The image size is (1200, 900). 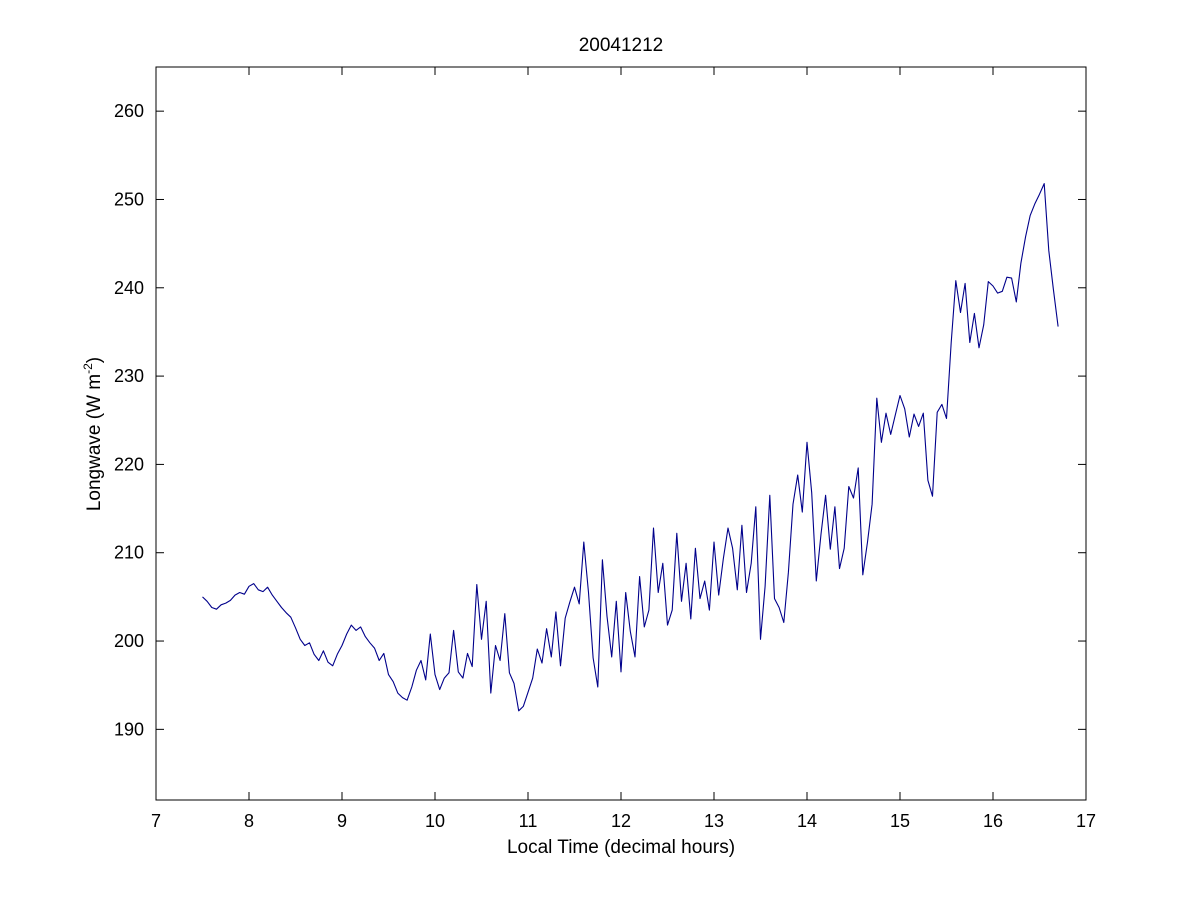 I want to click on x-tick-label: 7, so click(x=156, y=821).